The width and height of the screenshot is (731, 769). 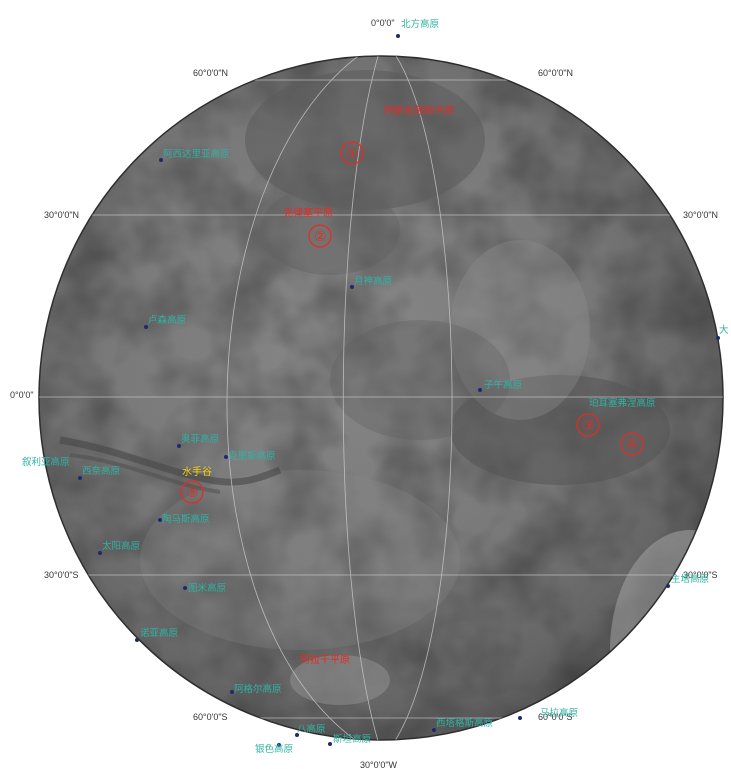 What do you see at coordinates (210, 717) in the screenshot?
I see `coord-label-60s-left: 60°0'0"S` at bounding box center [210, 717].